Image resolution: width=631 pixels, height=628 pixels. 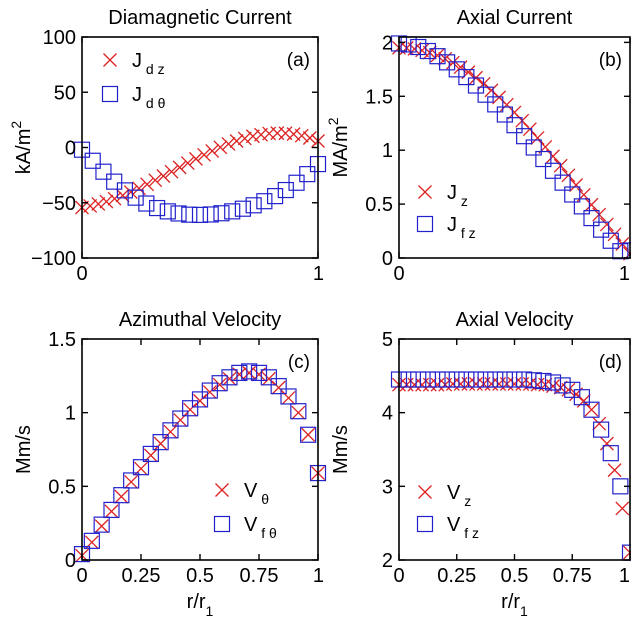 What do you see at coordinates (515, 320) in the screenshot?
I see `chart-title: Axial Velocity` at bounding box center [515, 320].